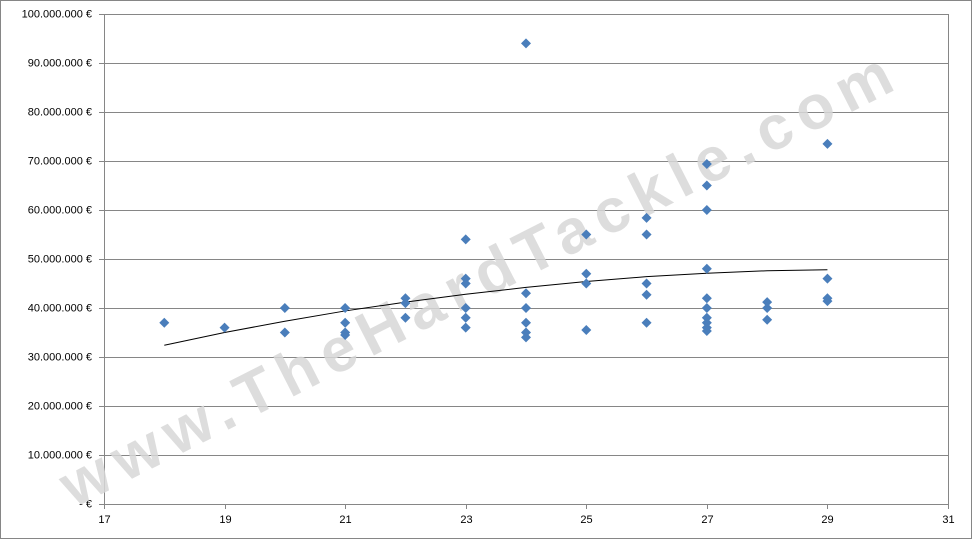  I want to click on y-tick-label: 30.000.000 €, so click(60, 357).